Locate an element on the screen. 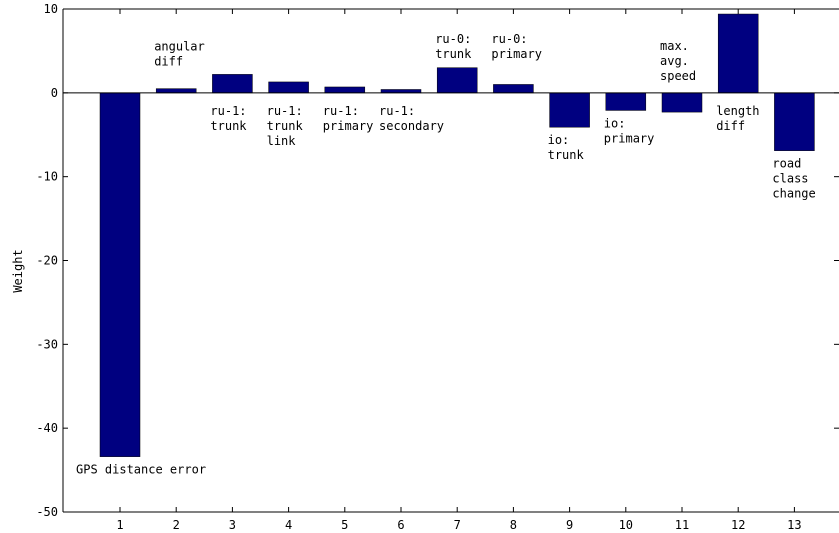 Image resolution: width=839 pixels, height=533 pixels. x-tick-label: 10 is located at coordinates (626, 525).